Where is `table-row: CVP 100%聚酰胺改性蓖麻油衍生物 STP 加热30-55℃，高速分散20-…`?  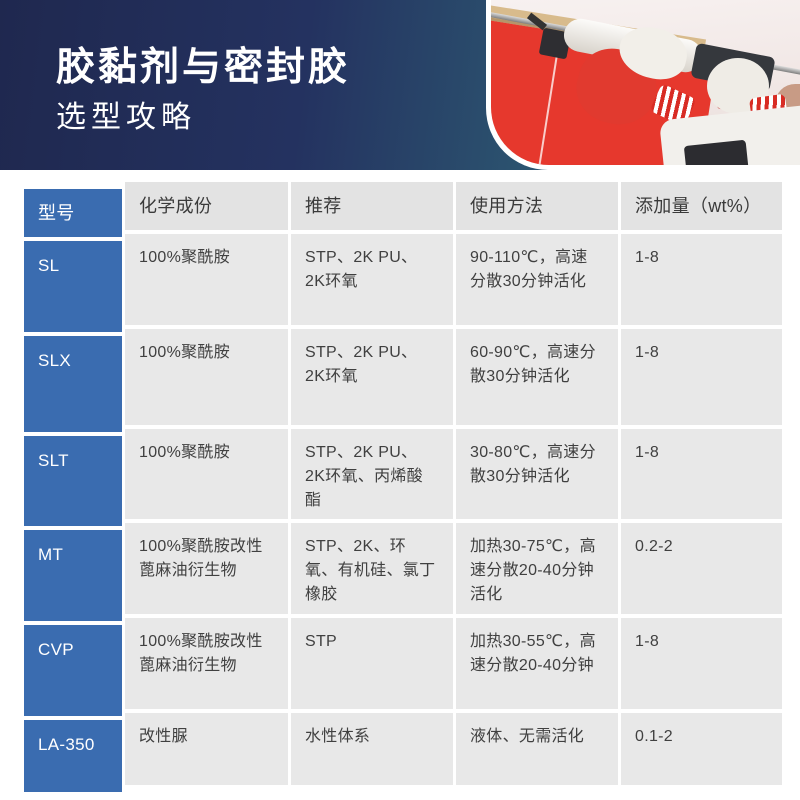
table-row: CVP 100%聚酰胺改性蓖麻油衍生物 STP 加热30-55℃，高速分散20-… is located at coordinates (403, 667).